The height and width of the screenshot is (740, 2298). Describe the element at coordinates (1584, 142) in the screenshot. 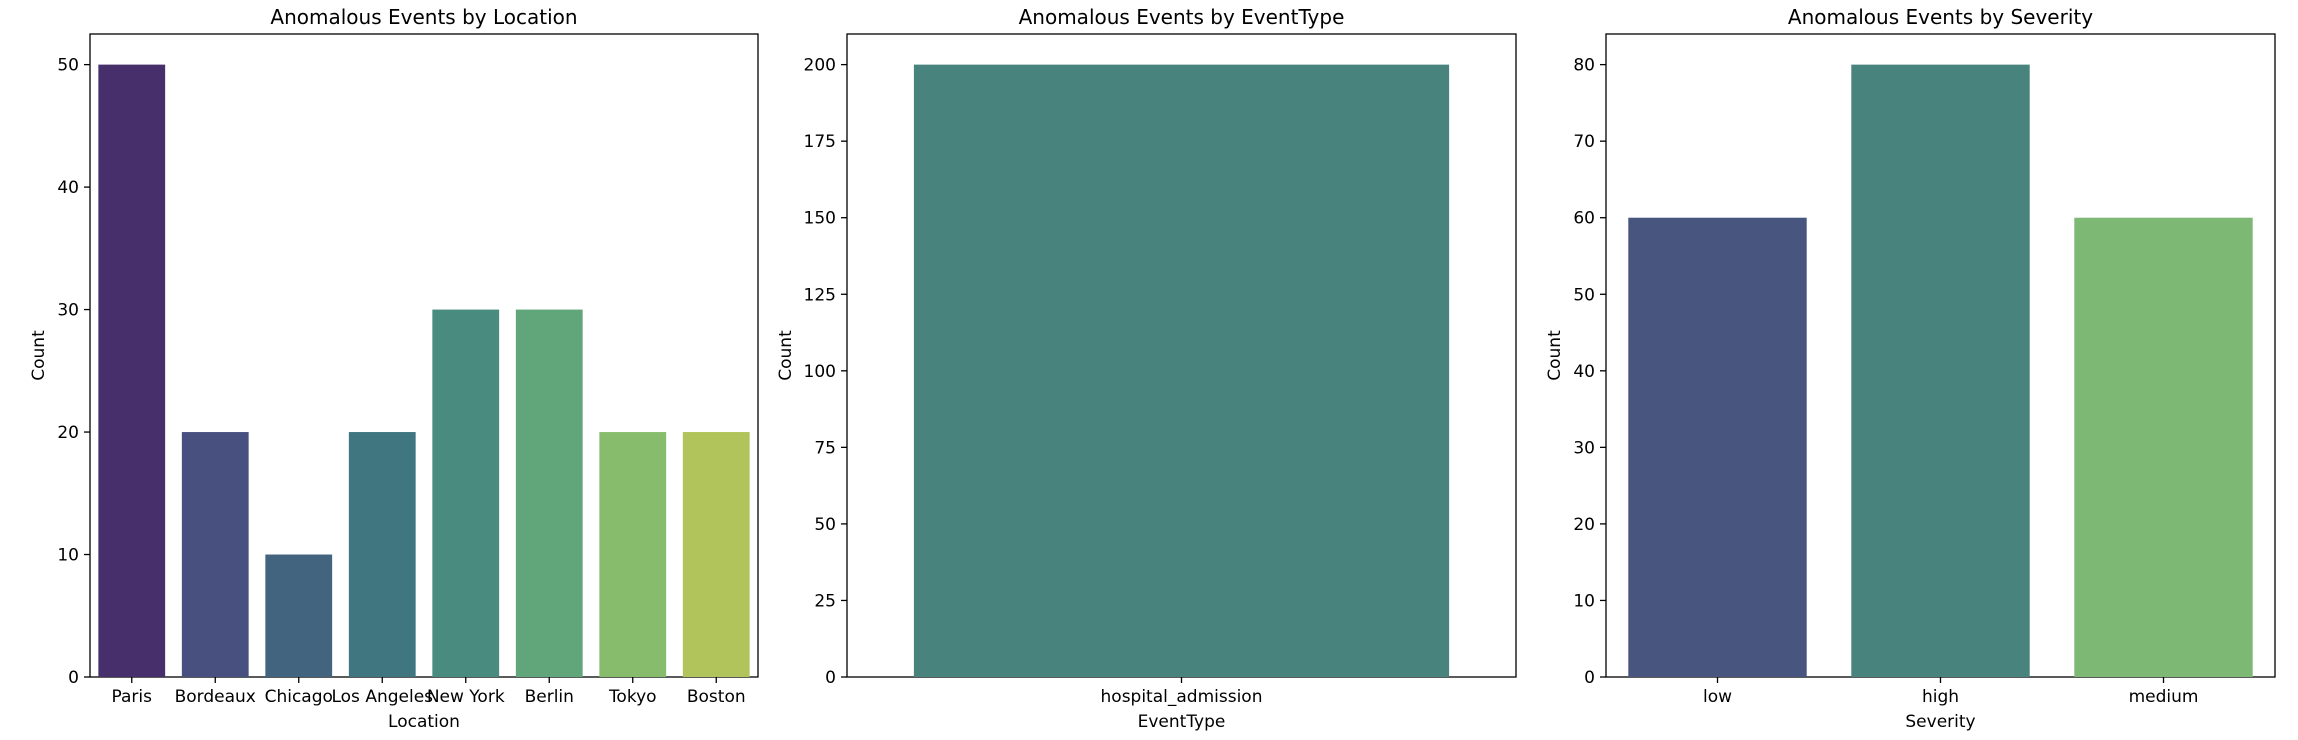

I see `y-tick-label: 70` at that location.